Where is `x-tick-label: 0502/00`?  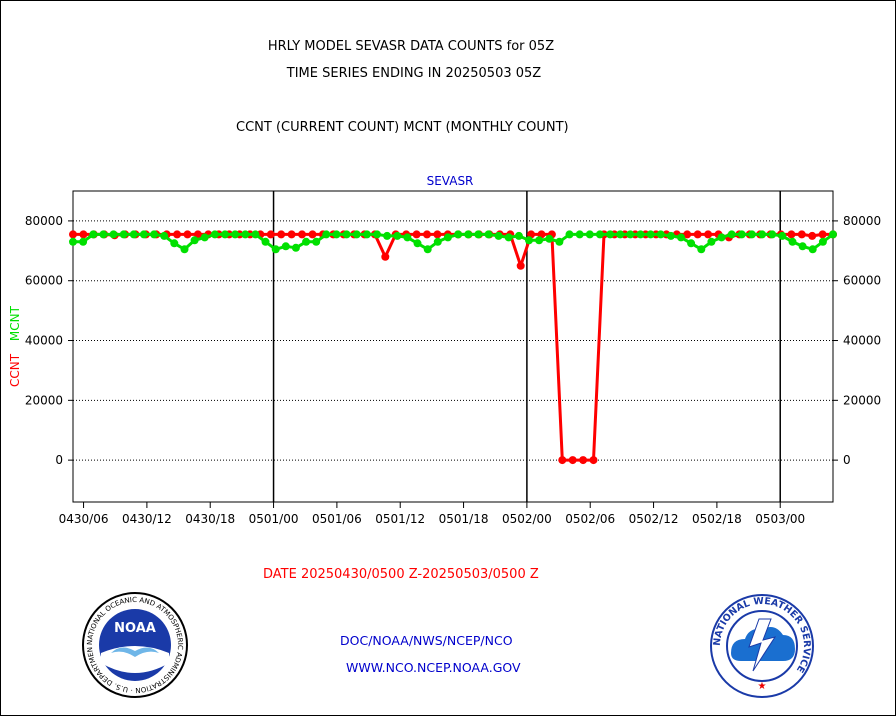 x-tick-label: 0502/00 is located at coordinates (527, 519).